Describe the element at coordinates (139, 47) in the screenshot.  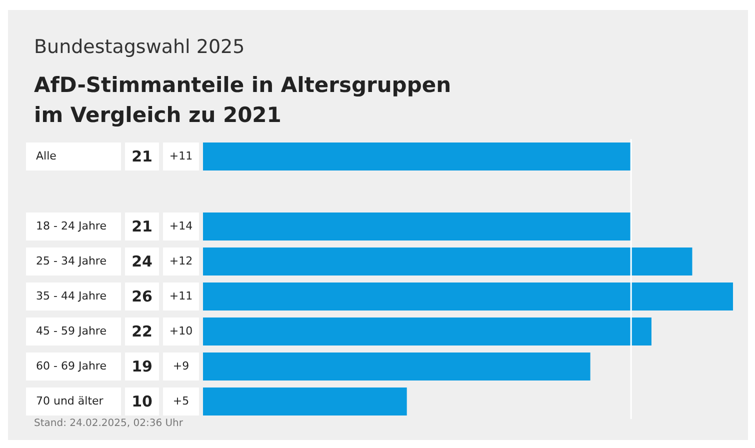
I see `chart-subtitle: Bundestagswahl 2025` at that location.